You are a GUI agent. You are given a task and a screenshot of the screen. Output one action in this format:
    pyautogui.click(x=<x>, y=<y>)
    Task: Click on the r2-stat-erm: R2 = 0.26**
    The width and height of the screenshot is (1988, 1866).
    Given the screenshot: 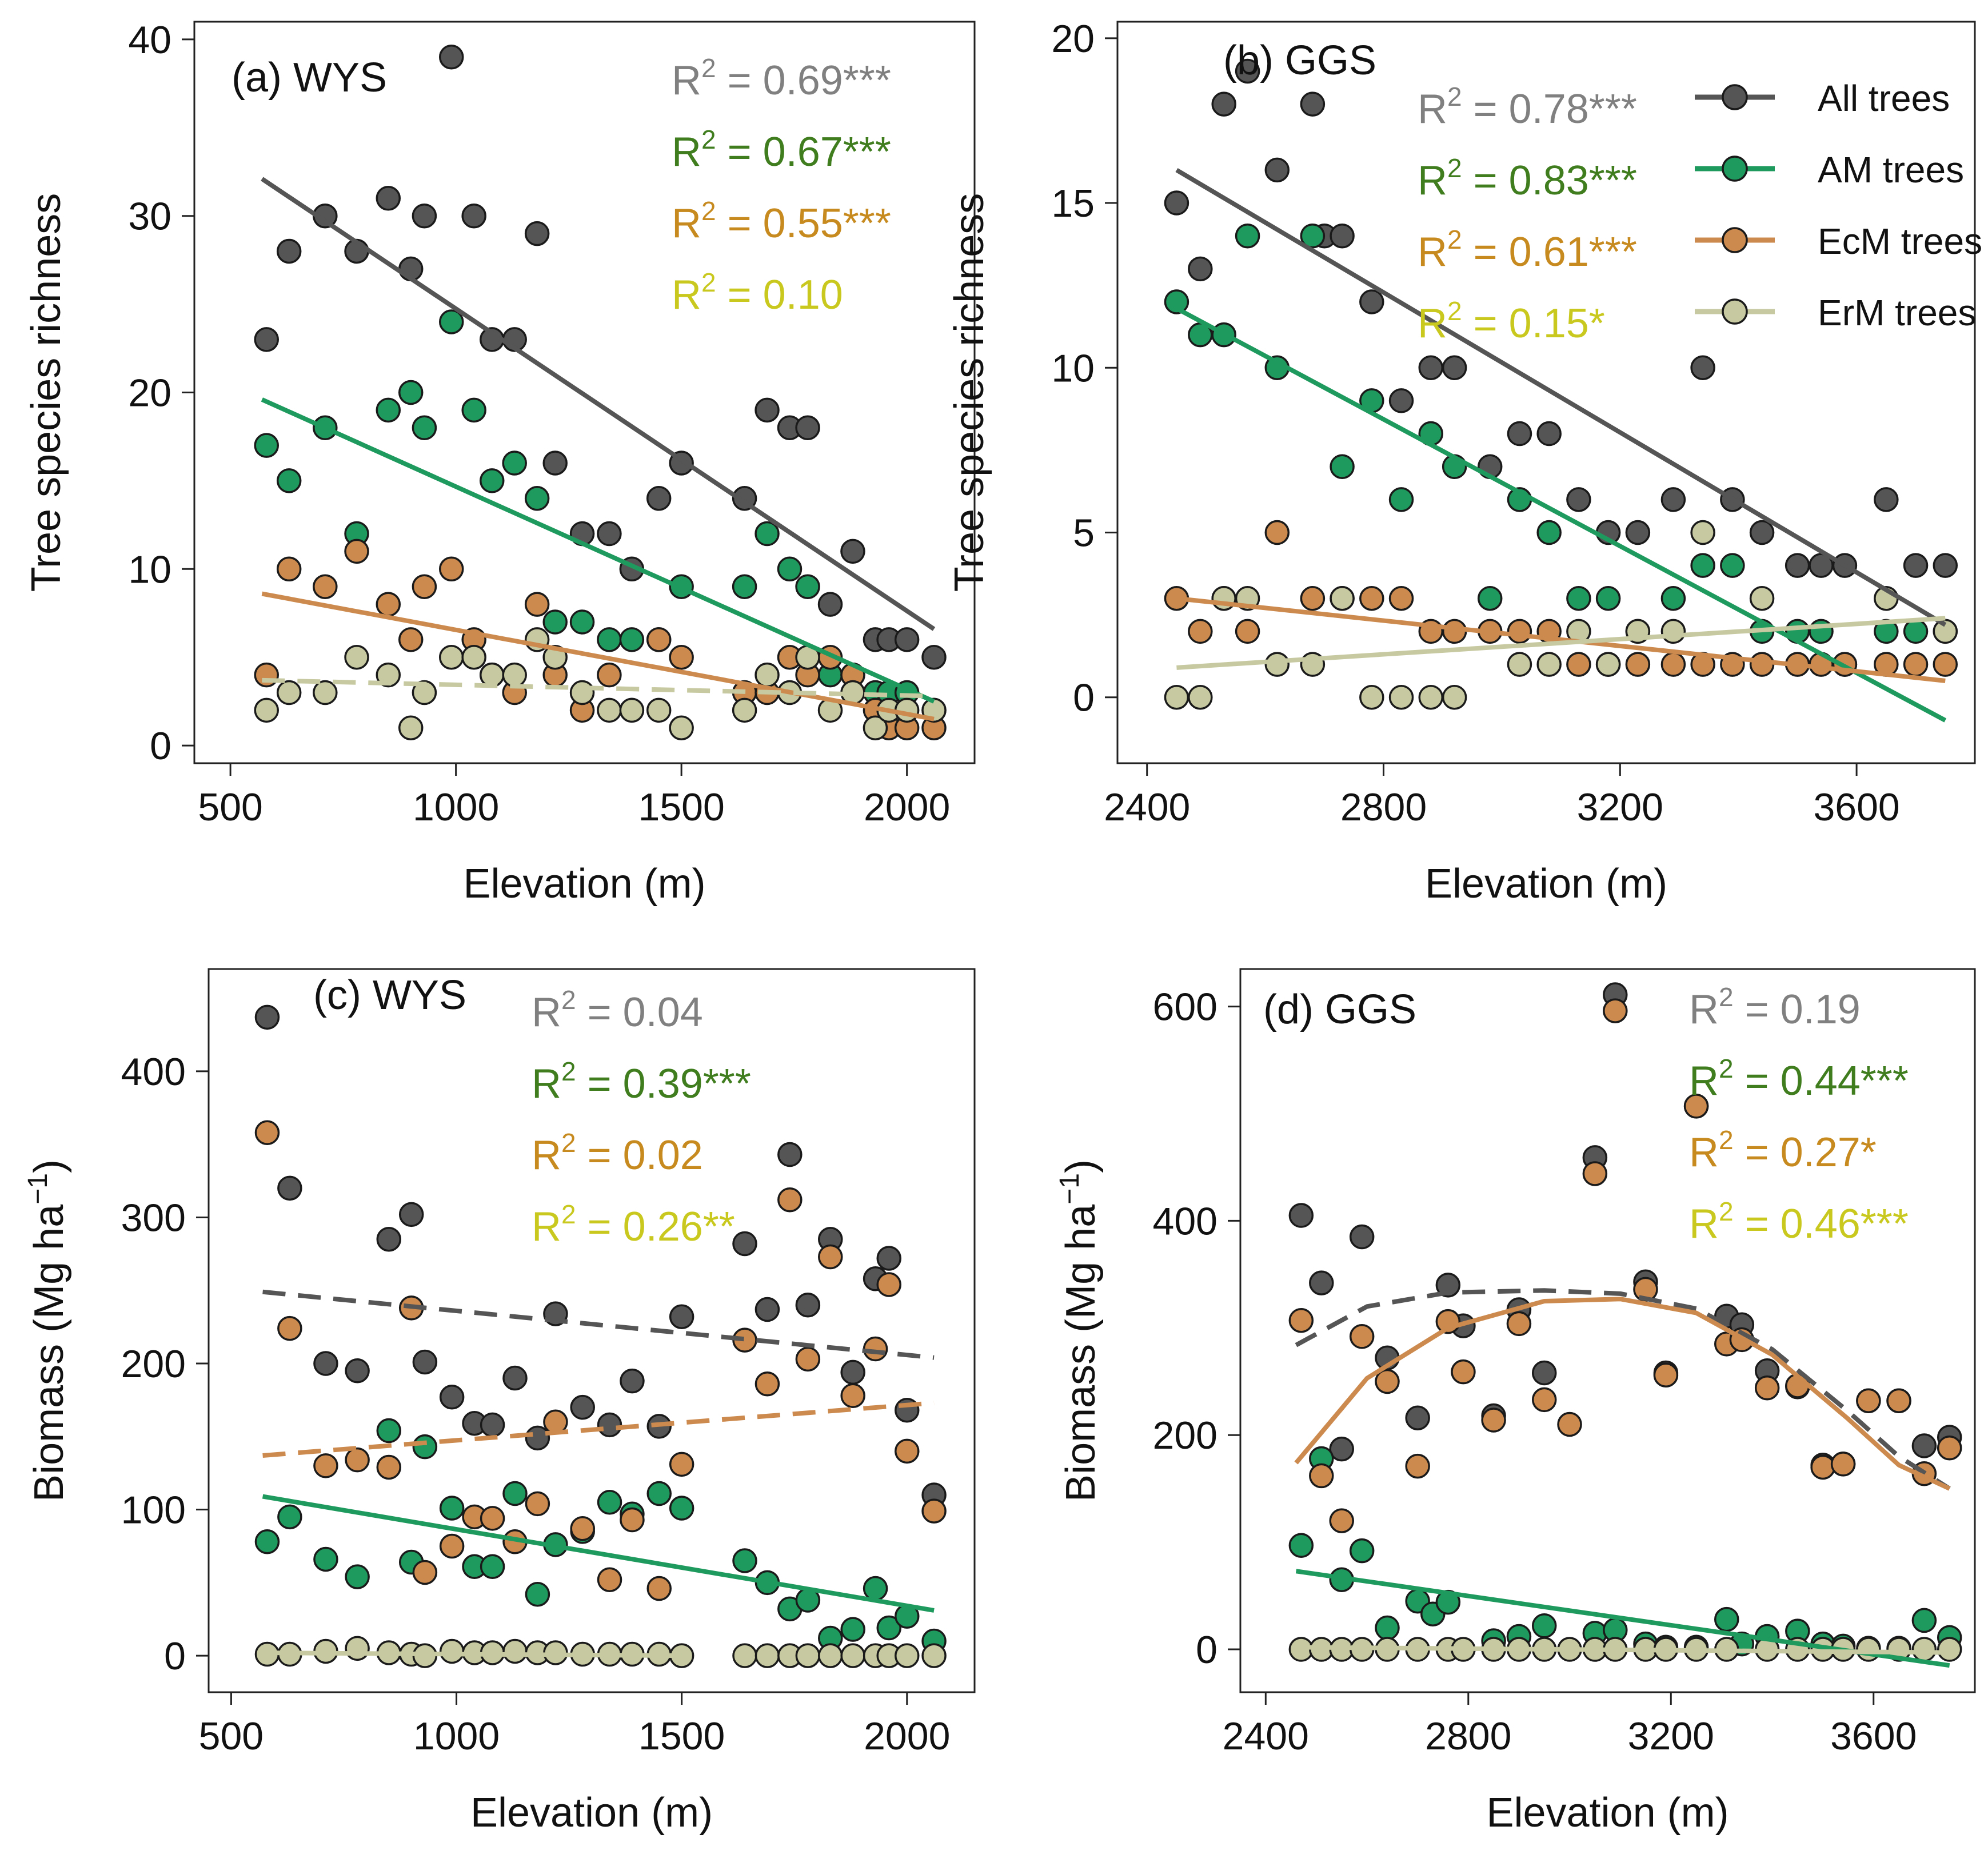 What is the action you would take?
    pyautogui.click(x=633, y=1224)
    